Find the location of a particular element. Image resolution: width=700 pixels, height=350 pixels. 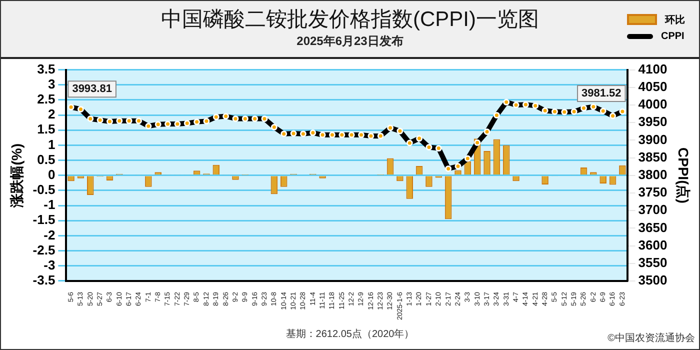

y2-tick-label: 3700 is located at coordinates (653, 210).